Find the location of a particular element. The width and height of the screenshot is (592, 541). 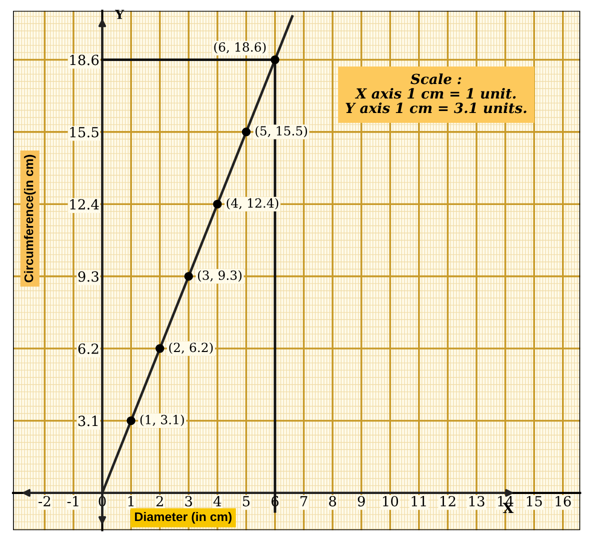

y-tick-label: 18.6 is located at coordinates (84, 60).